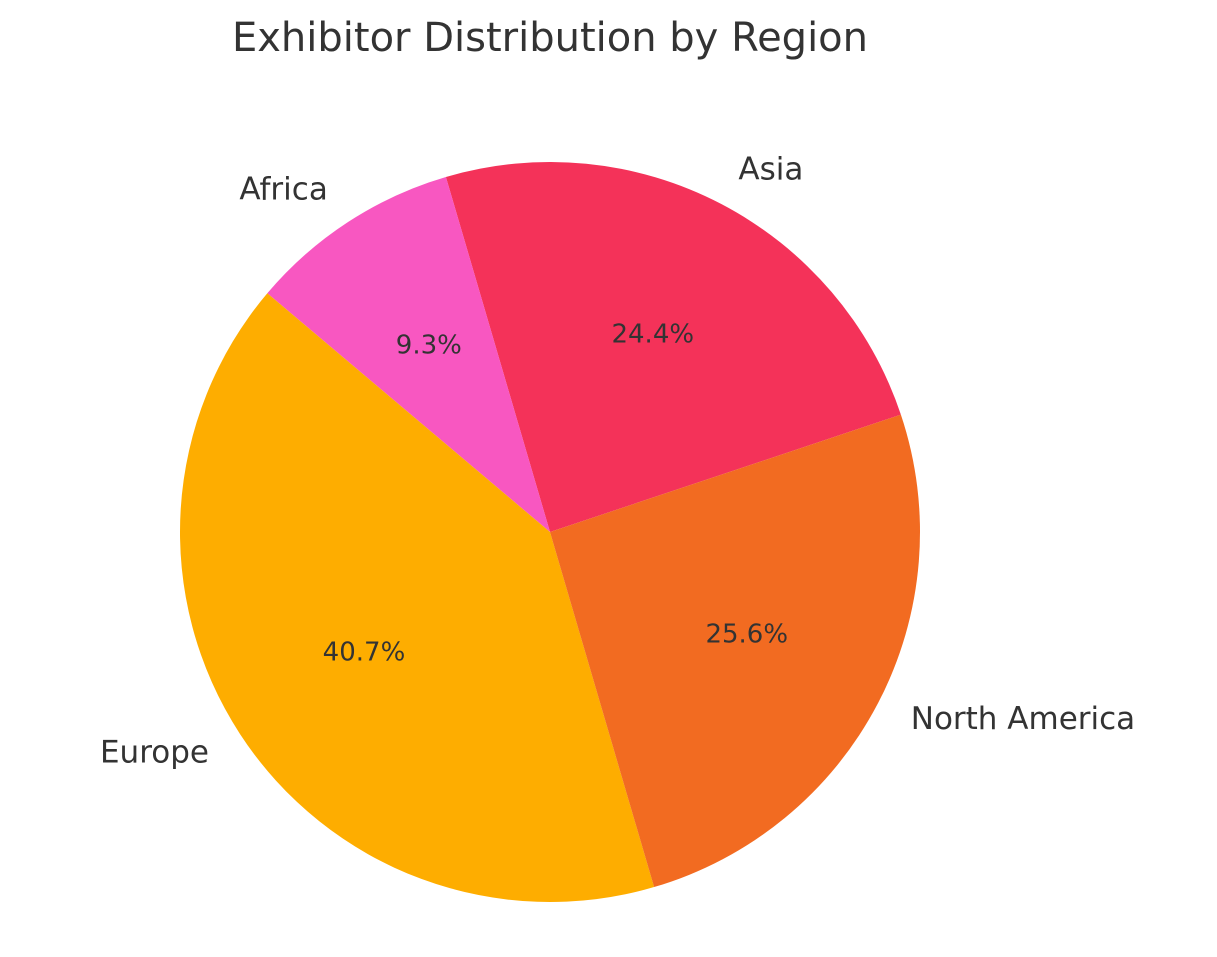 Image resolution: width=1217 pixels, height=957 pixels. Describe the element at coordinates (1023, 719) in the screenshot. I see `slice-label: North America` at that location.